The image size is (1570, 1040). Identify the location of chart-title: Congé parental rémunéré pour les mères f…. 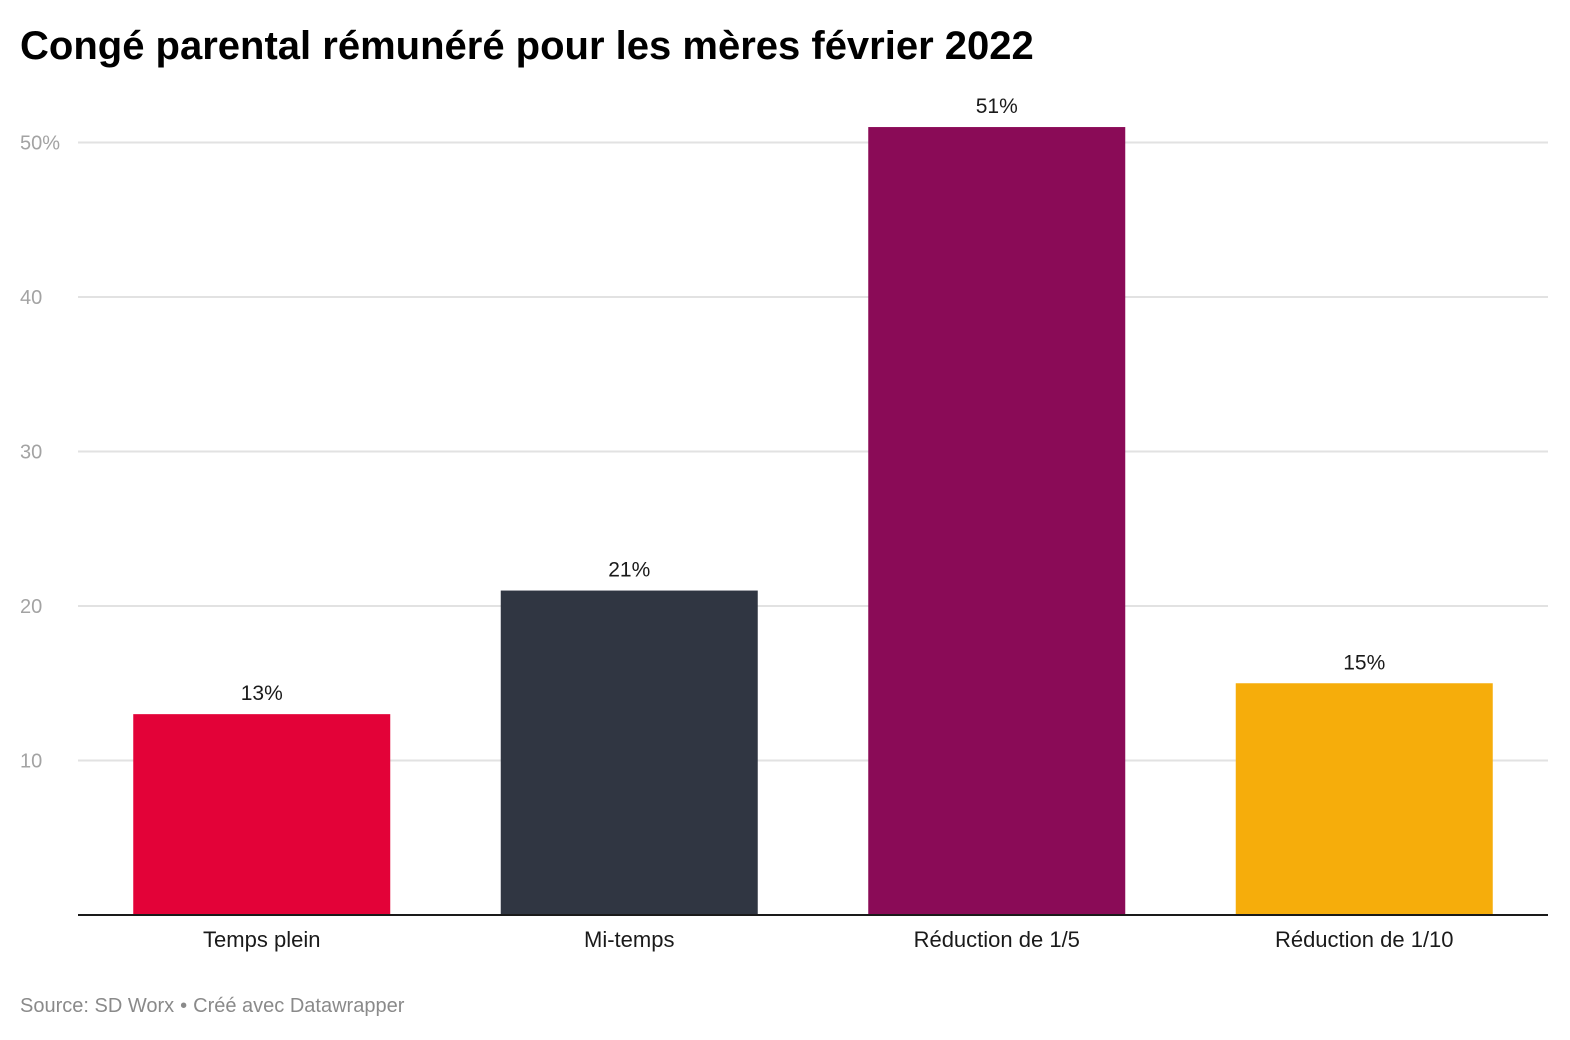
(527, 46).